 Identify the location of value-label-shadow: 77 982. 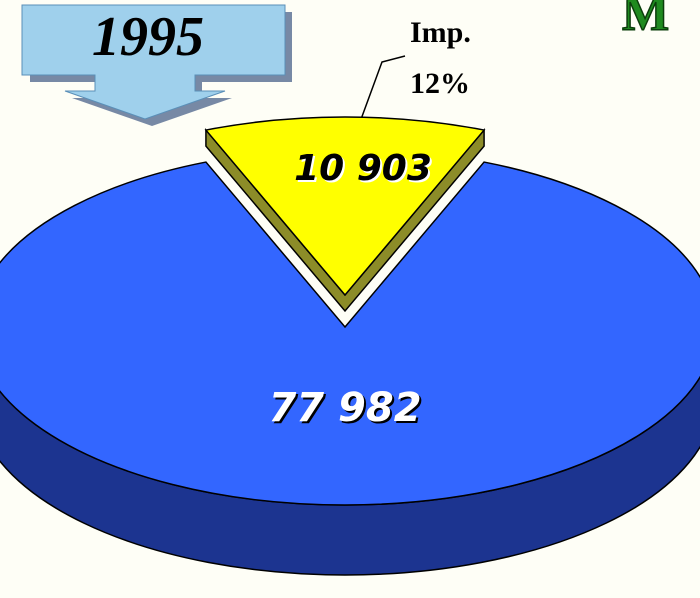
(346, 410).